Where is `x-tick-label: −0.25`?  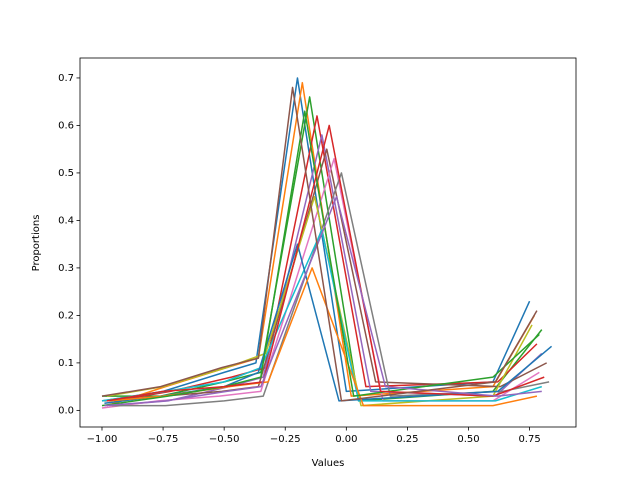 x-tick-label: −0.25 is located at coordinates (285, 439).